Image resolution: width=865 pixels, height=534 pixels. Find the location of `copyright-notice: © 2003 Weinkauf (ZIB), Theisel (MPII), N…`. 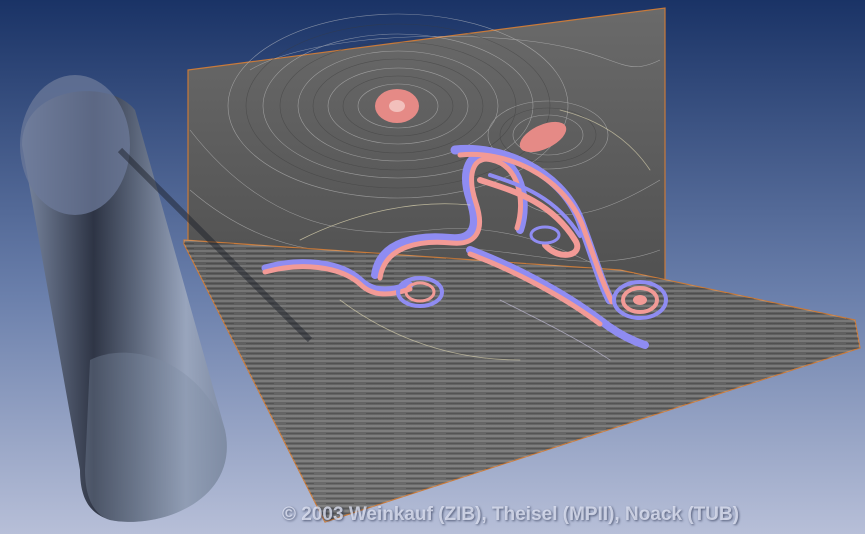

copyright-notice: © 2003 Weinkauf (ZIB), Theisel (MPII), N… is located at coordinates (511, 514).